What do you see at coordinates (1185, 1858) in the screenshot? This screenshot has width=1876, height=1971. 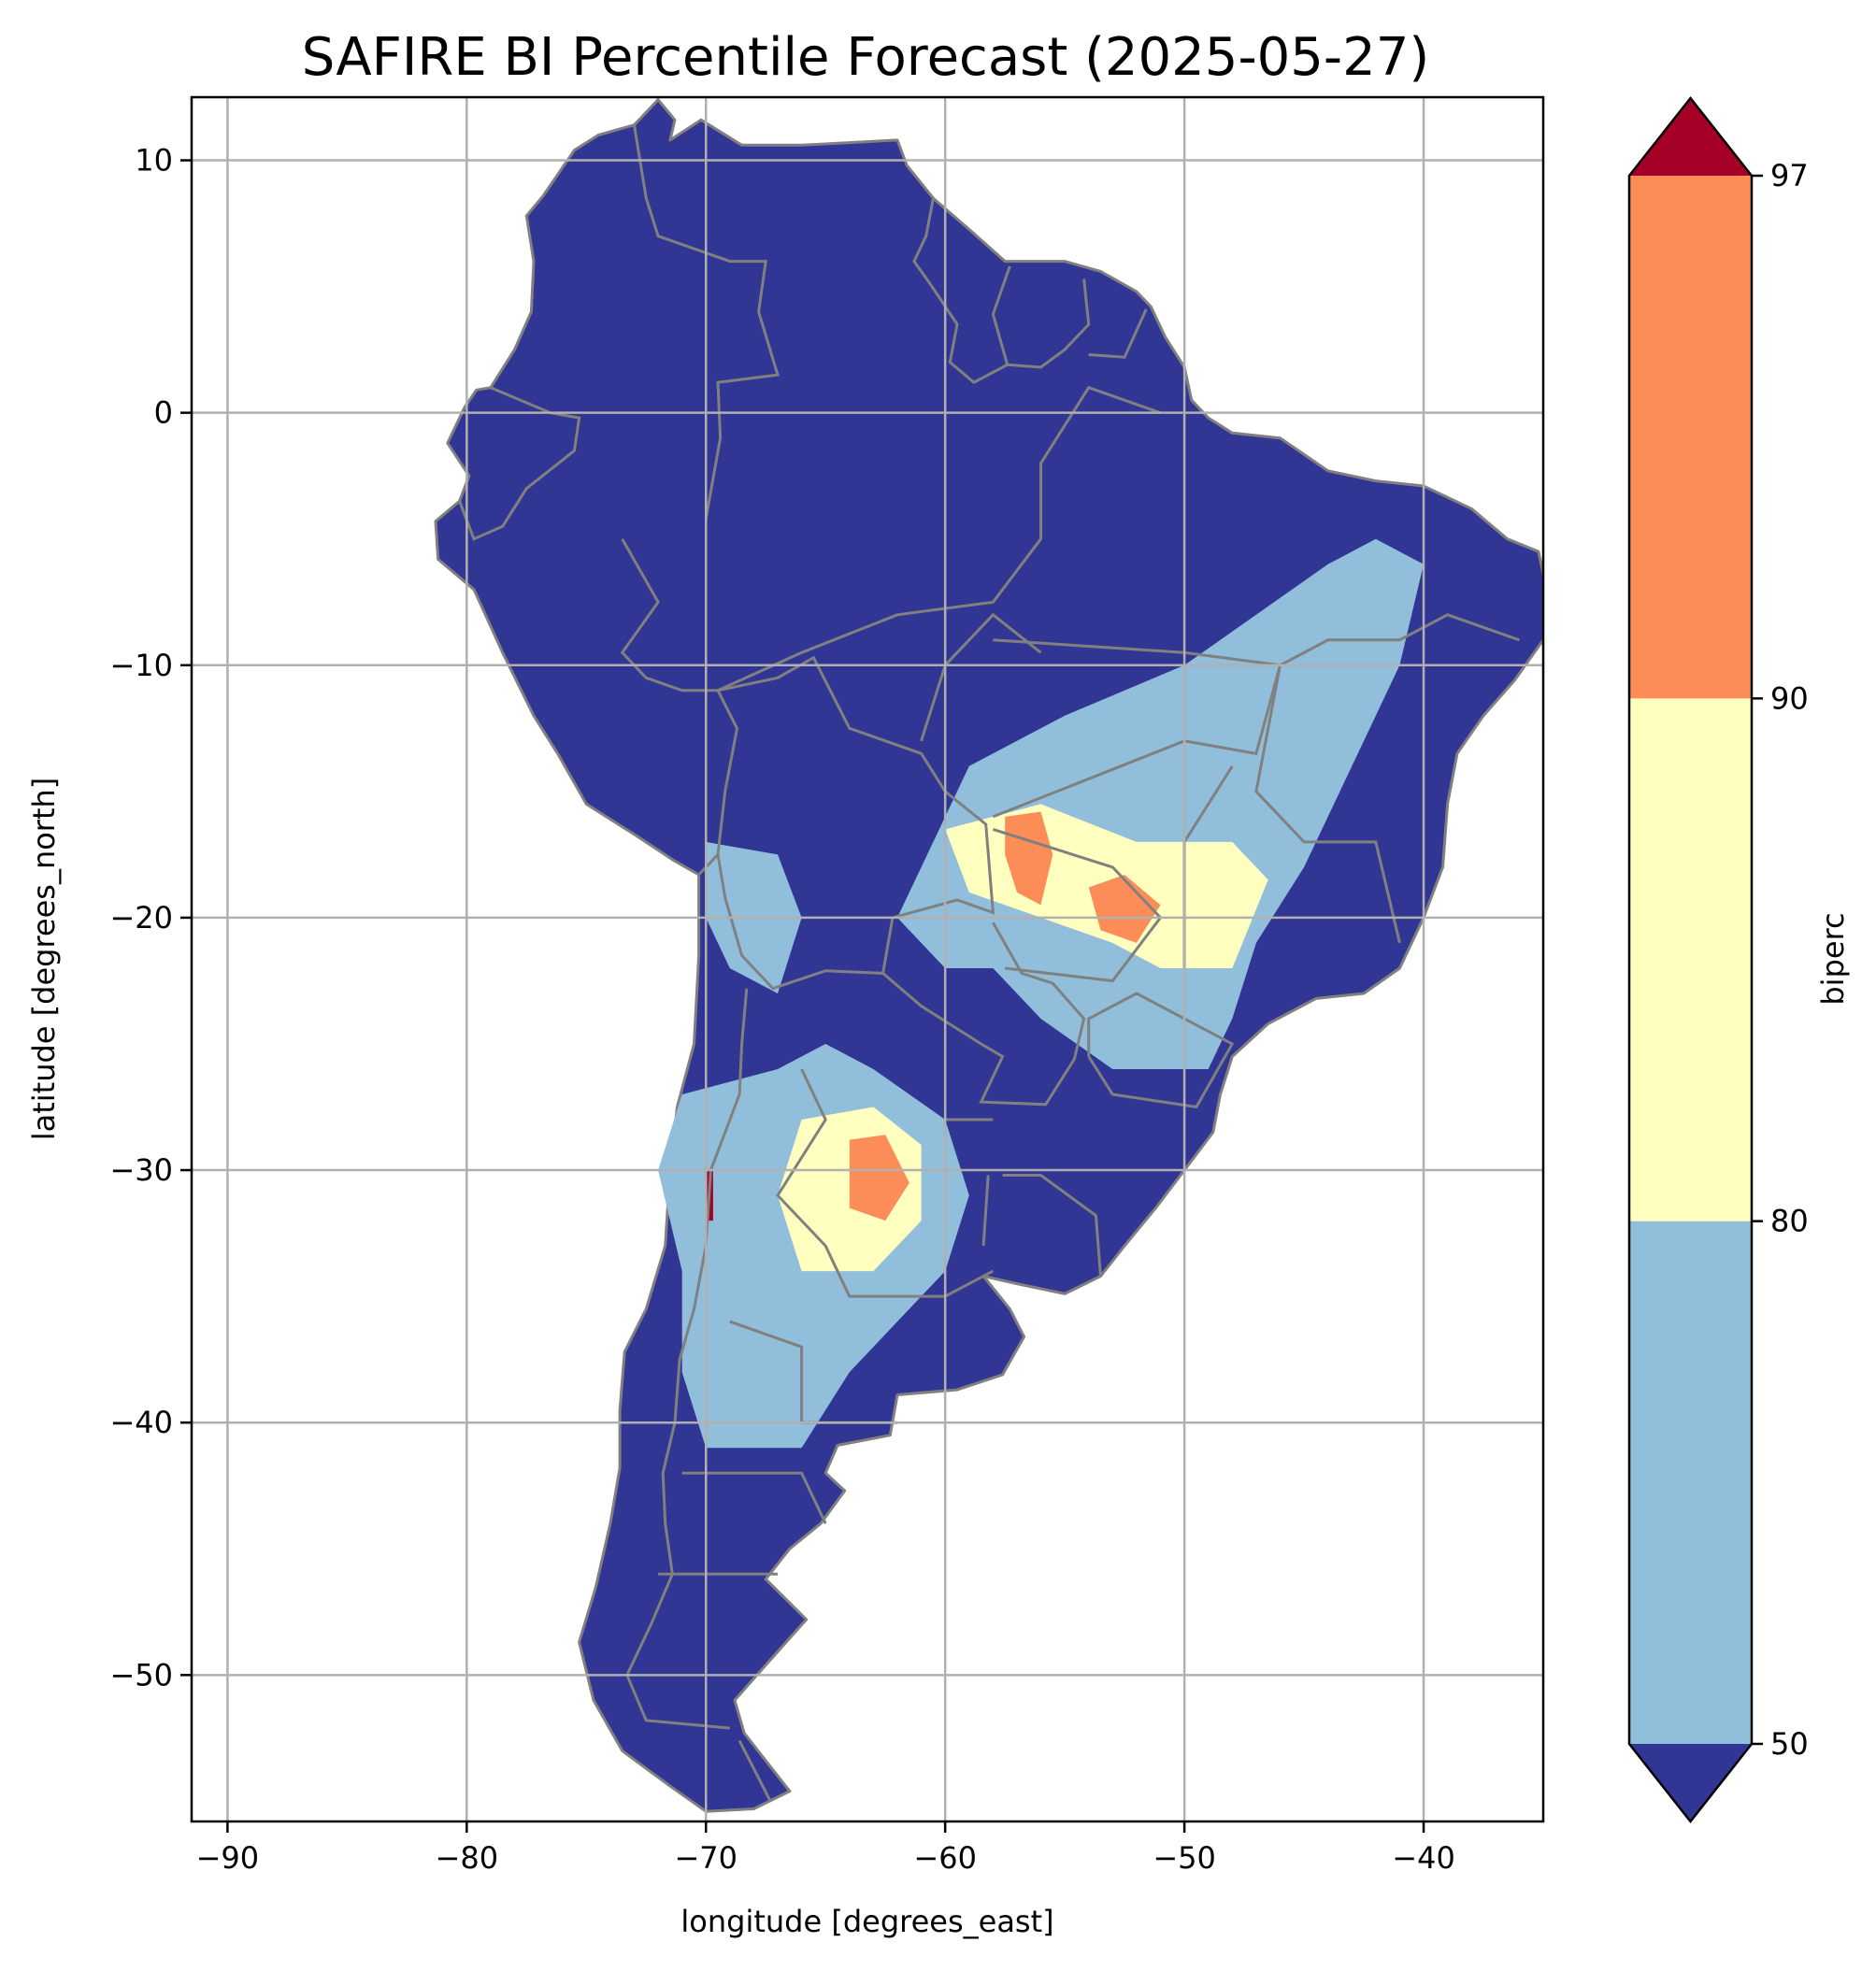 I see `x-tick-label: −50` at bounding box center [1185, 1858].